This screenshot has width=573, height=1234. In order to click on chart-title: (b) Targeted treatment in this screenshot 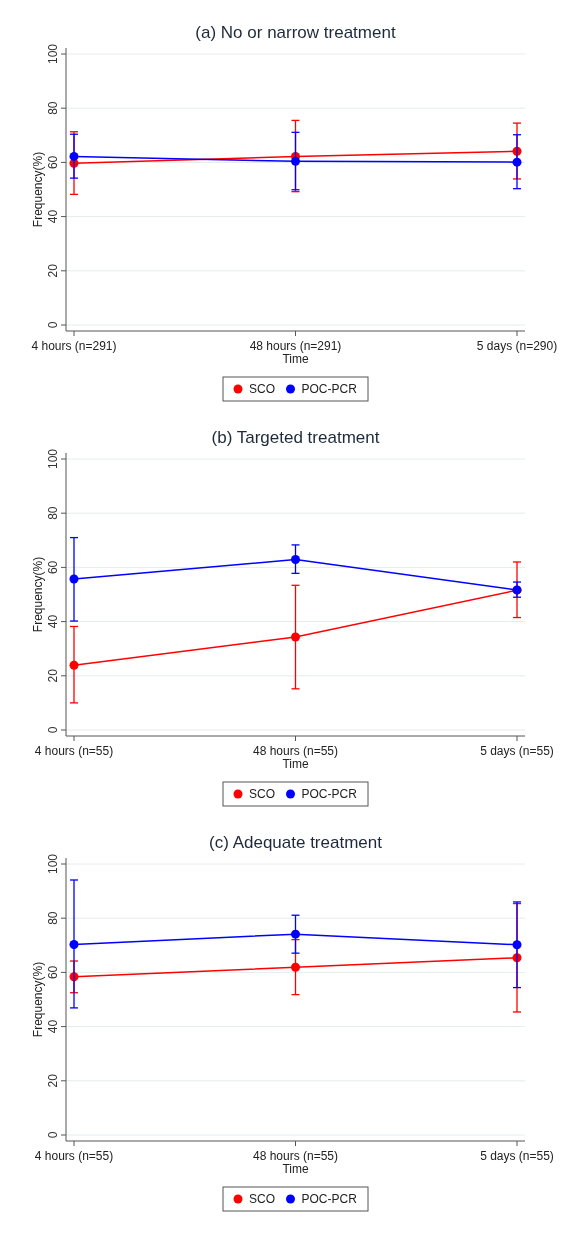, I will do `click(295, 437)`.